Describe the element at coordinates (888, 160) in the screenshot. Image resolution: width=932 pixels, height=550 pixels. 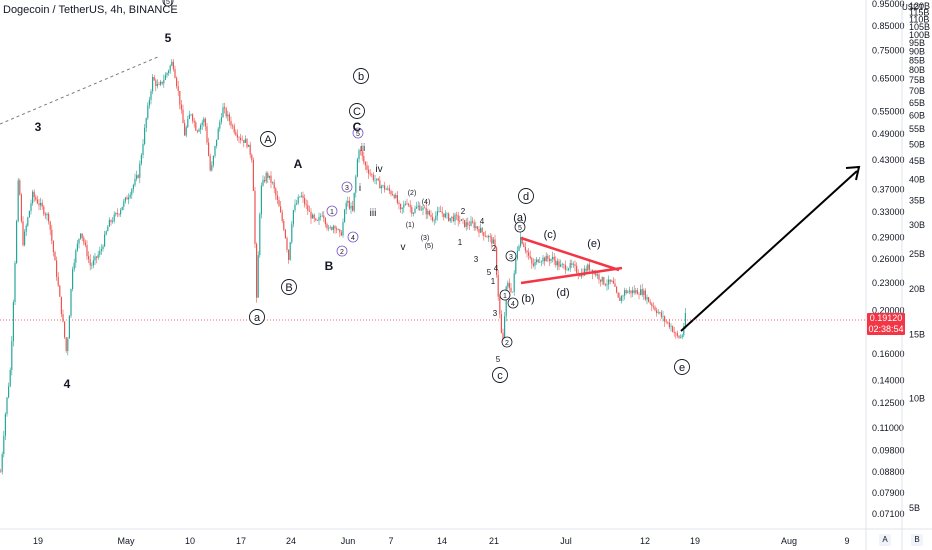
I see `price-tick-label: 0.43000` at that location.